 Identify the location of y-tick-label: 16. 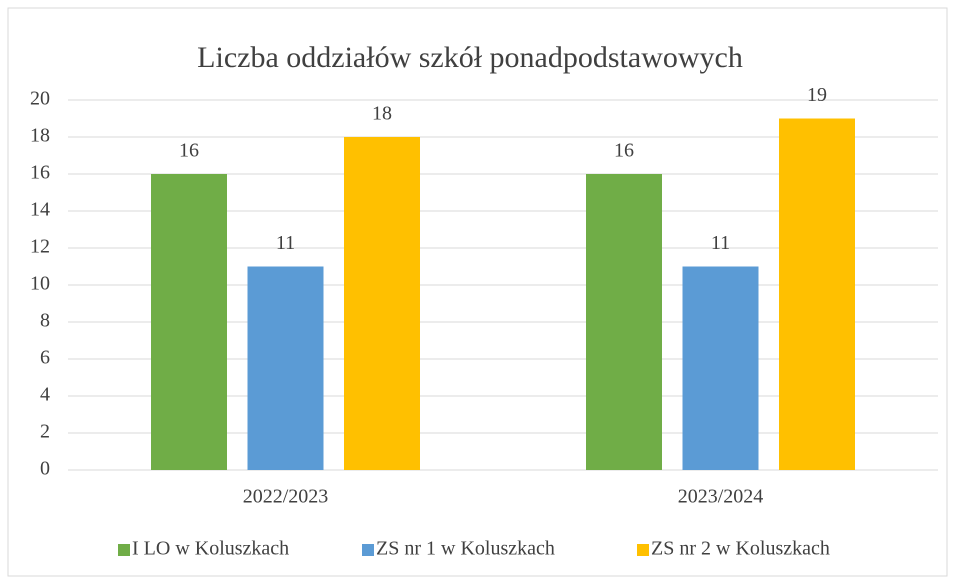
(40, 173).